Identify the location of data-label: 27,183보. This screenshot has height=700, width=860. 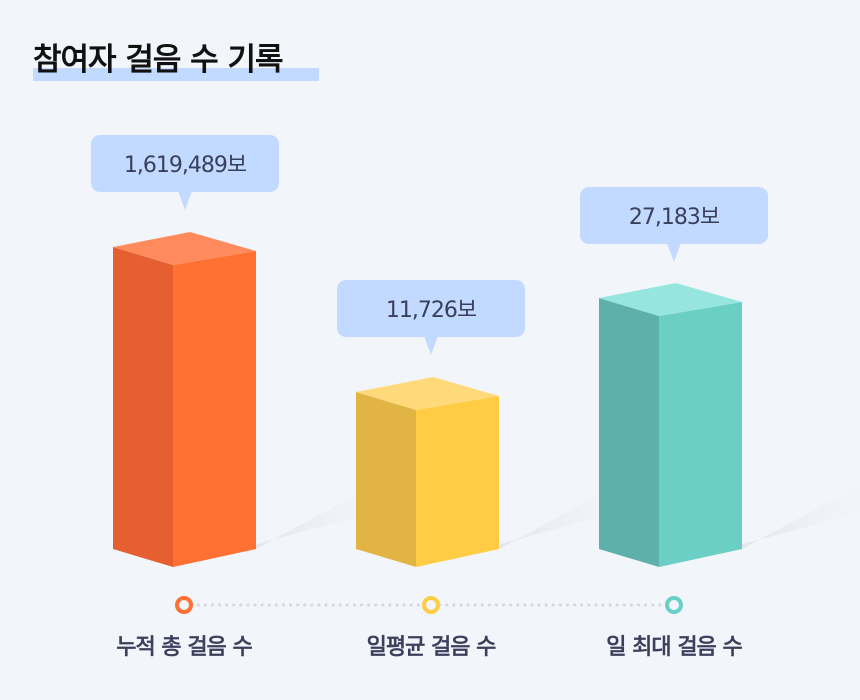
(674, 217).